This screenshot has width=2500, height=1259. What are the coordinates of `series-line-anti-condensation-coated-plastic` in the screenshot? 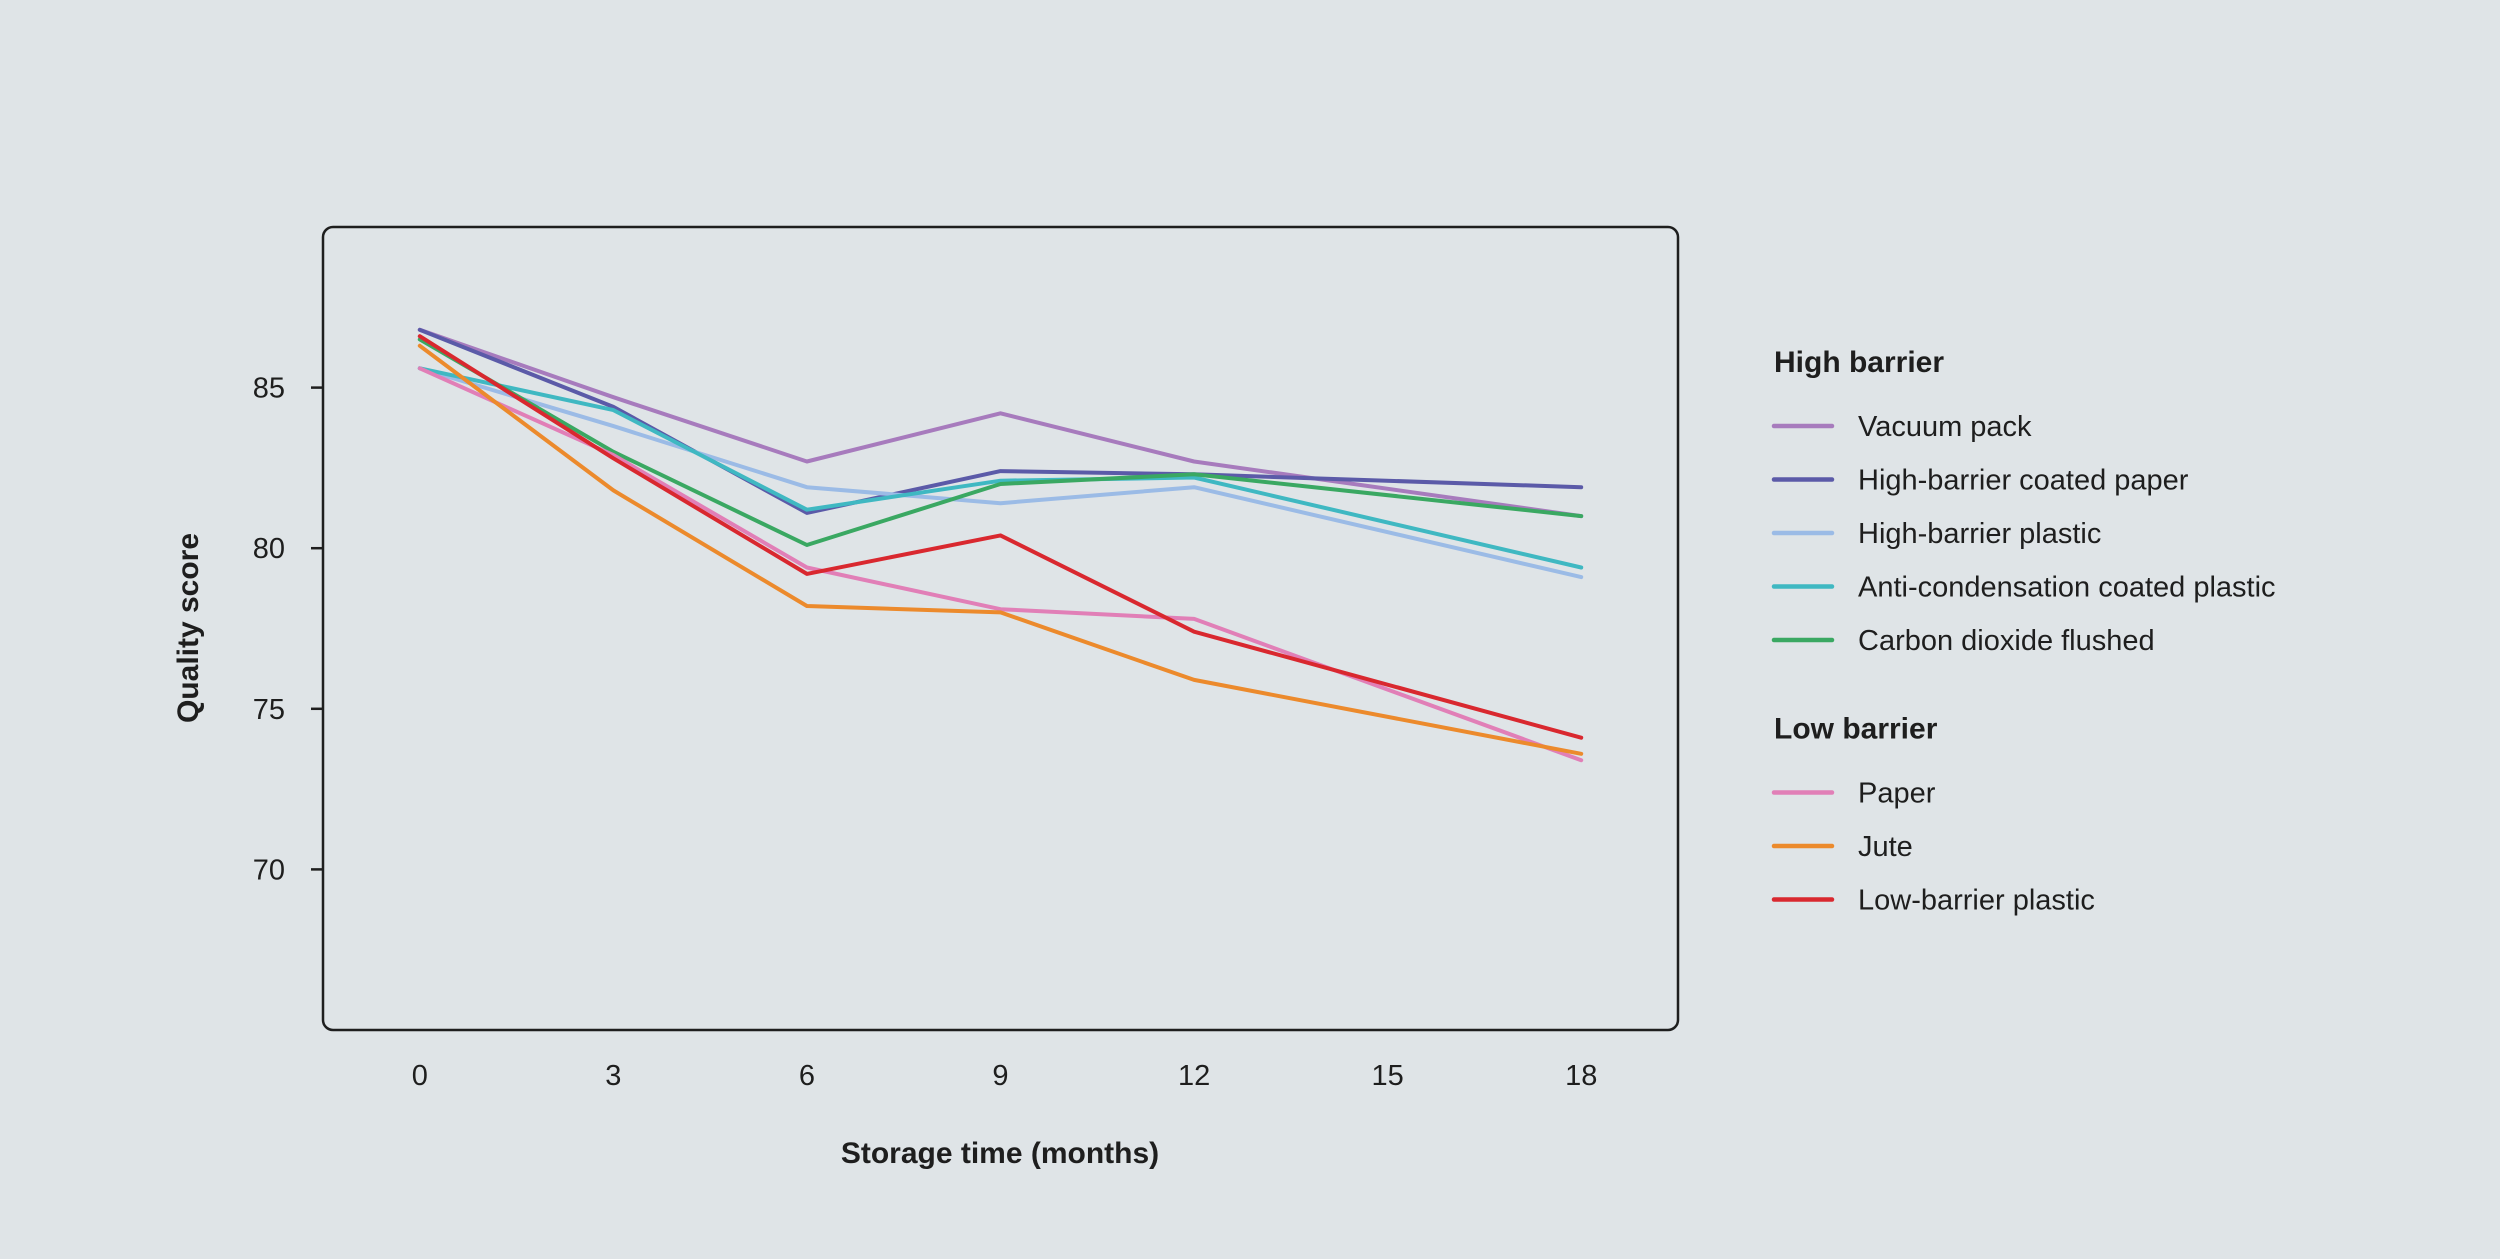 It's located at (1000, 468).